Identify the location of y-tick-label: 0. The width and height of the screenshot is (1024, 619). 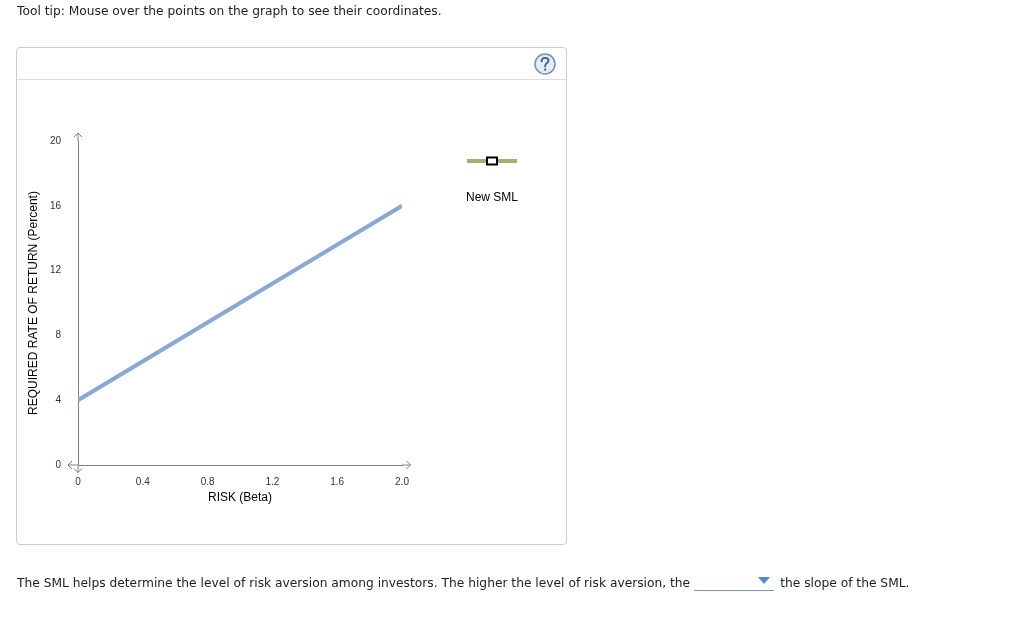
(58, 464).